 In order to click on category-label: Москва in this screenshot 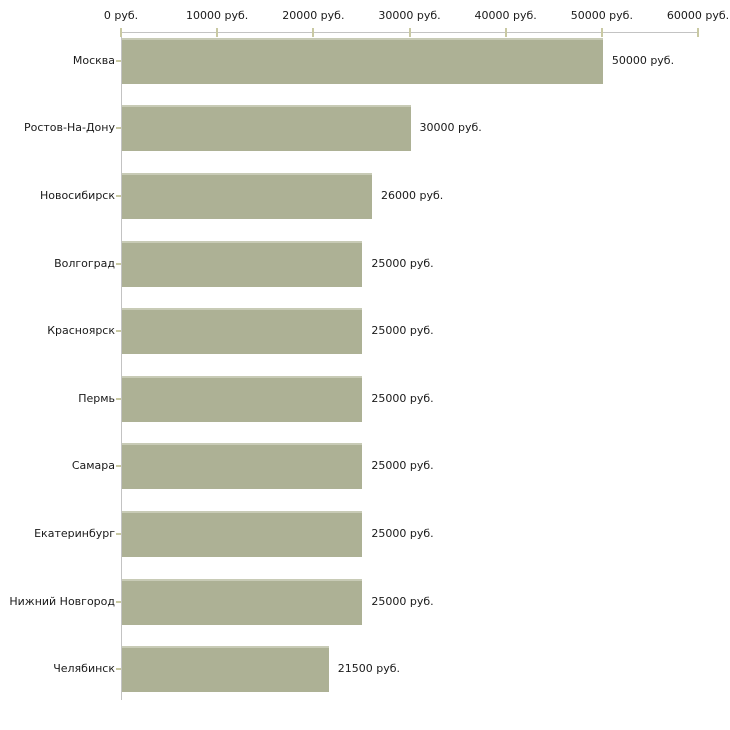, I will do `click(93, 60)`.